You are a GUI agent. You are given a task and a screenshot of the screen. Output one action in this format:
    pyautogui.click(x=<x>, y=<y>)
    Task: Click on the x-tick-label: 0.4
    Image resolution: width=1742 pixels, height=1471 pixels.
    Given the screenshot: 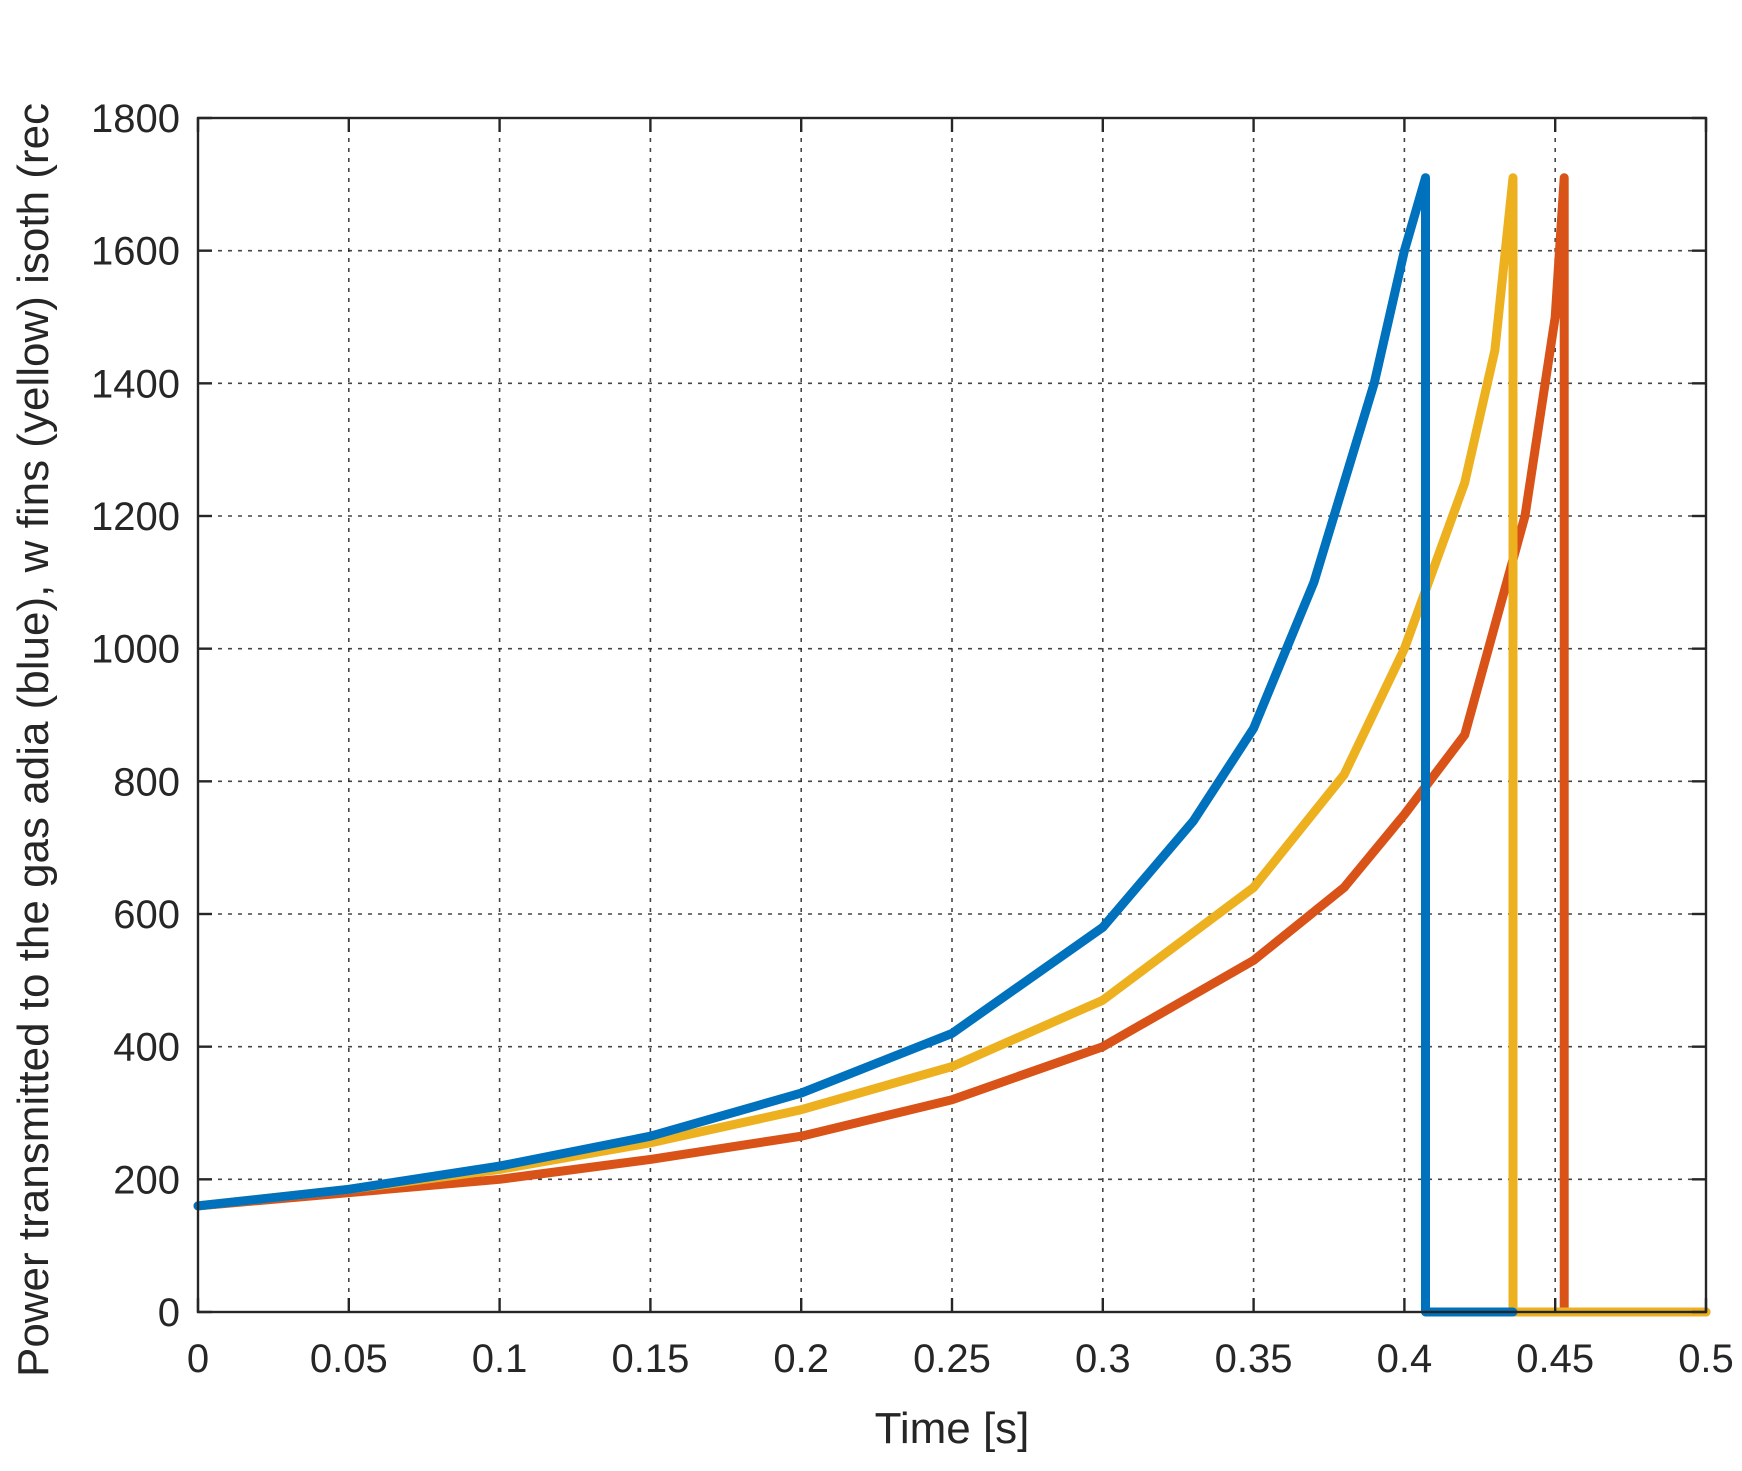 What is the action you would take?
    pyautogui.click(x=1405, y=1359)
    